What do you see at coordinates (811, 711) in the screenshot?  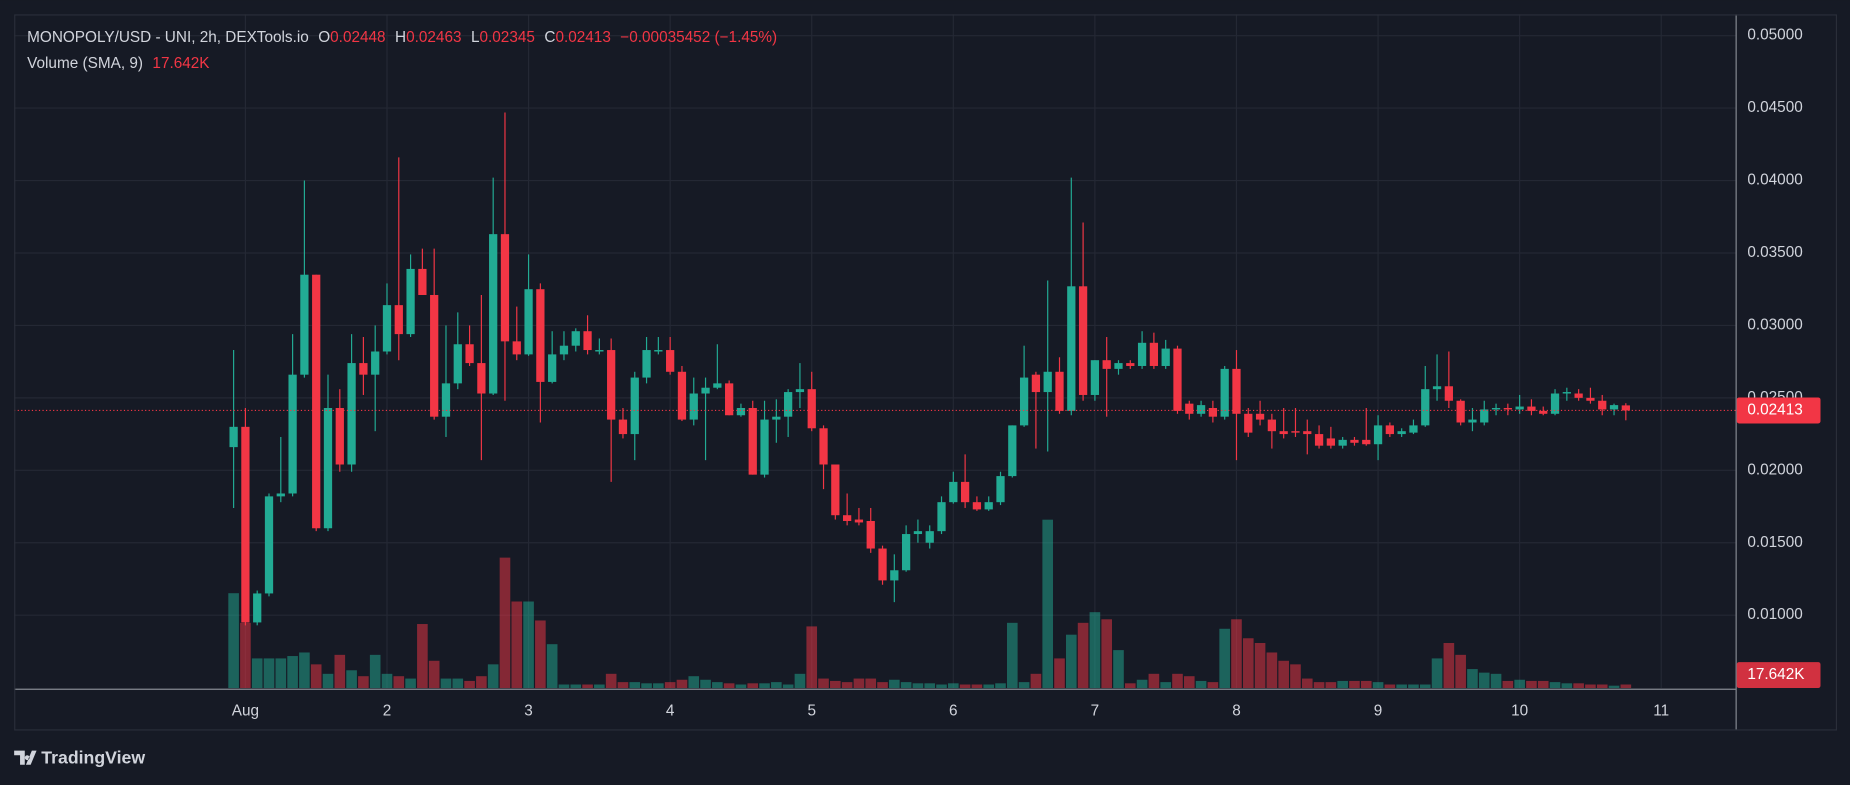 I see `x-tick-label: 5` at bounding box center [811, 711].